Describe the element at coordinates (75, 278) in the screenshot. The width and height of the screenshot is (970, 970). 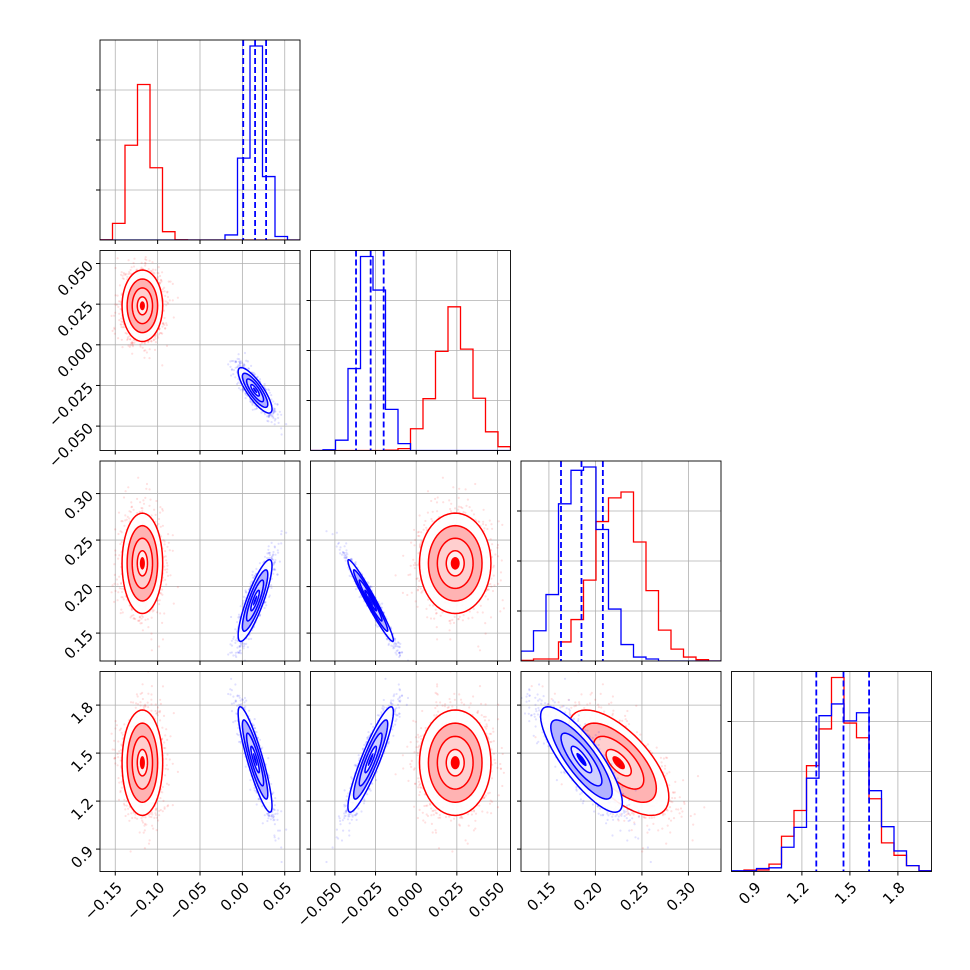
I see `y-tick-label: 0.050` at that location.